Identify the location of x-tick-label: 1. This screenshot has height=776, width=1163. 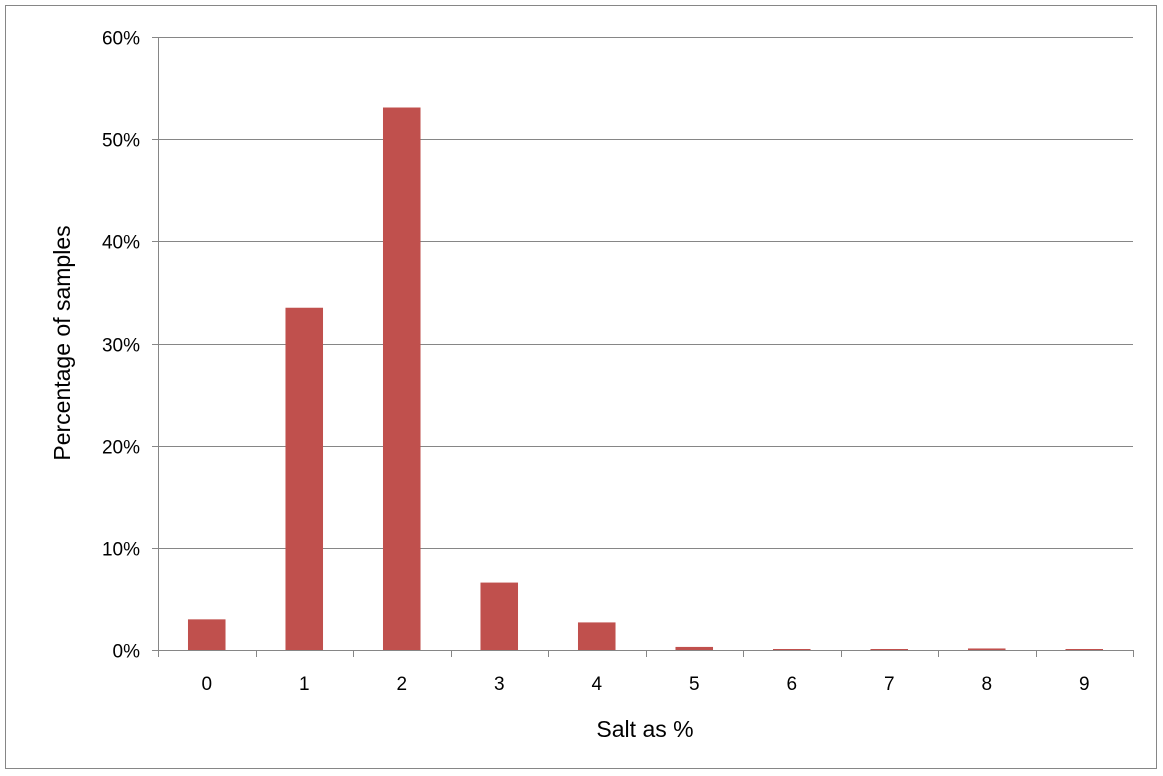
(304, 684).